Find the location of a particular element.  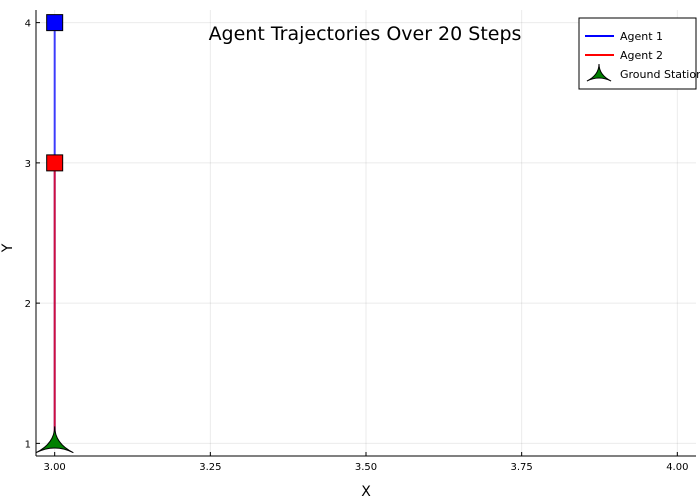

x-tick-label-4: 4.00 is located at coordinates (677, 467).